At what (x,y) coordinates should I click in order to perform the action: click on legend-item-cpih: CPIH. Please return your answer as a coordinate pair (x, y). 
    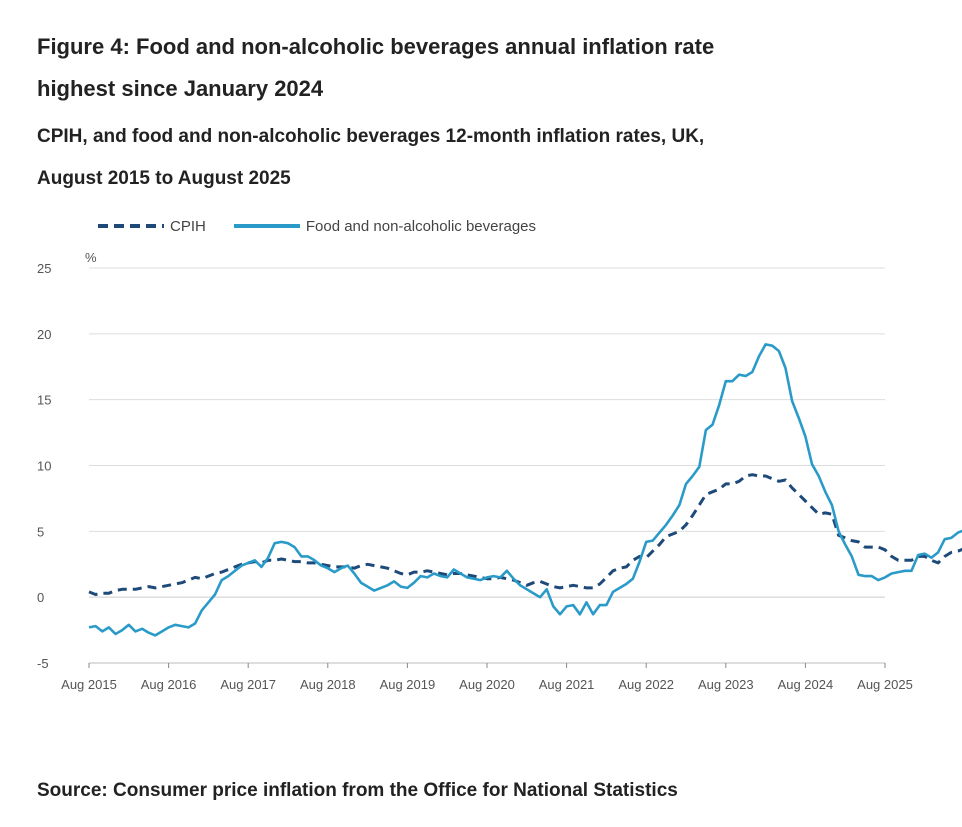
    Looking at the image, I should click on (152, 226).